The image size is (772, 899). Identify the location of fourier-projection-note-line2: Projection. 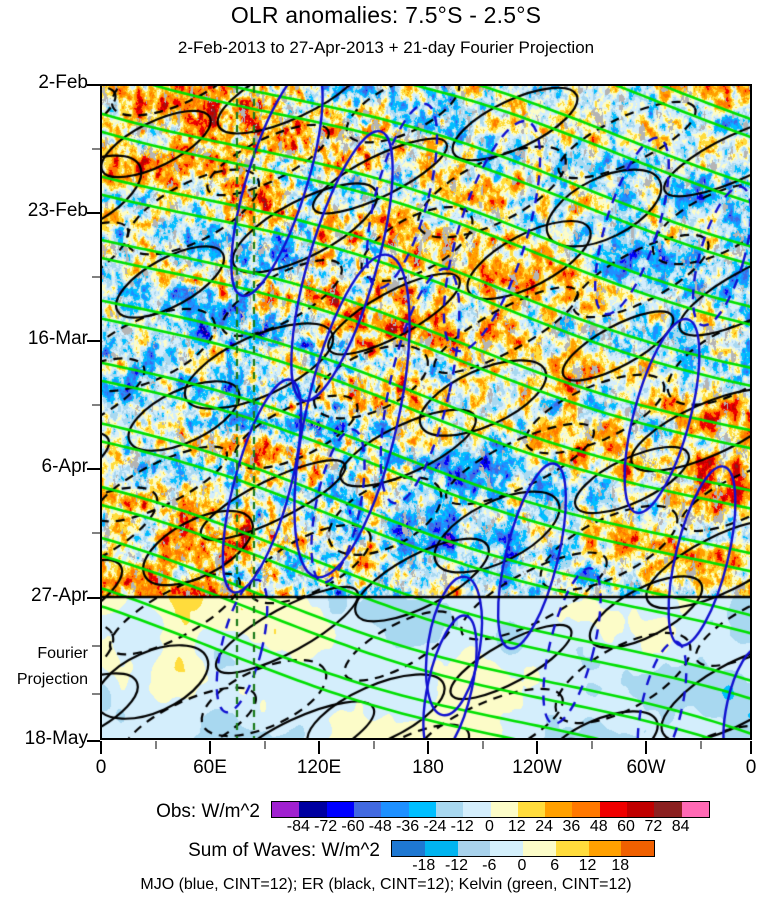
(52, 679).